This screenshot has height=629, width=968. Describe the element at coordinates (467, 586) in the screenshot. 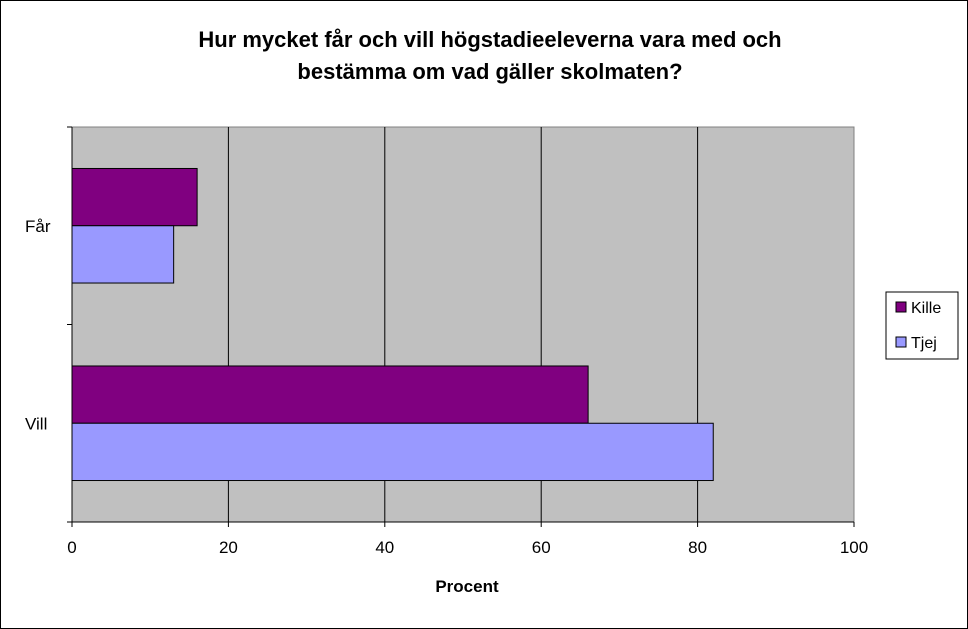

I see `x-axis-title: Procent` at that location.